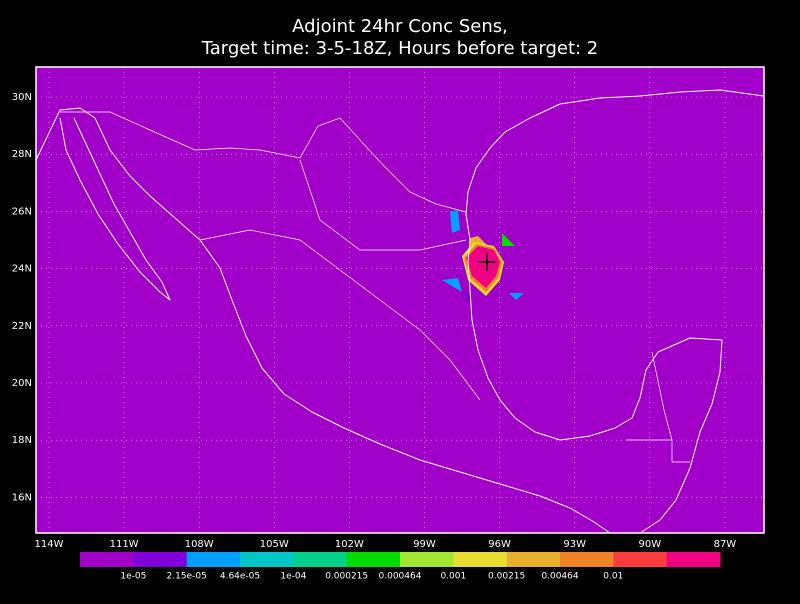 The width and height of the screenshot is (800, 604). Describe the element at coordinates (22, 97) in the screenshot. I see `lat-label: 30N` at that location.